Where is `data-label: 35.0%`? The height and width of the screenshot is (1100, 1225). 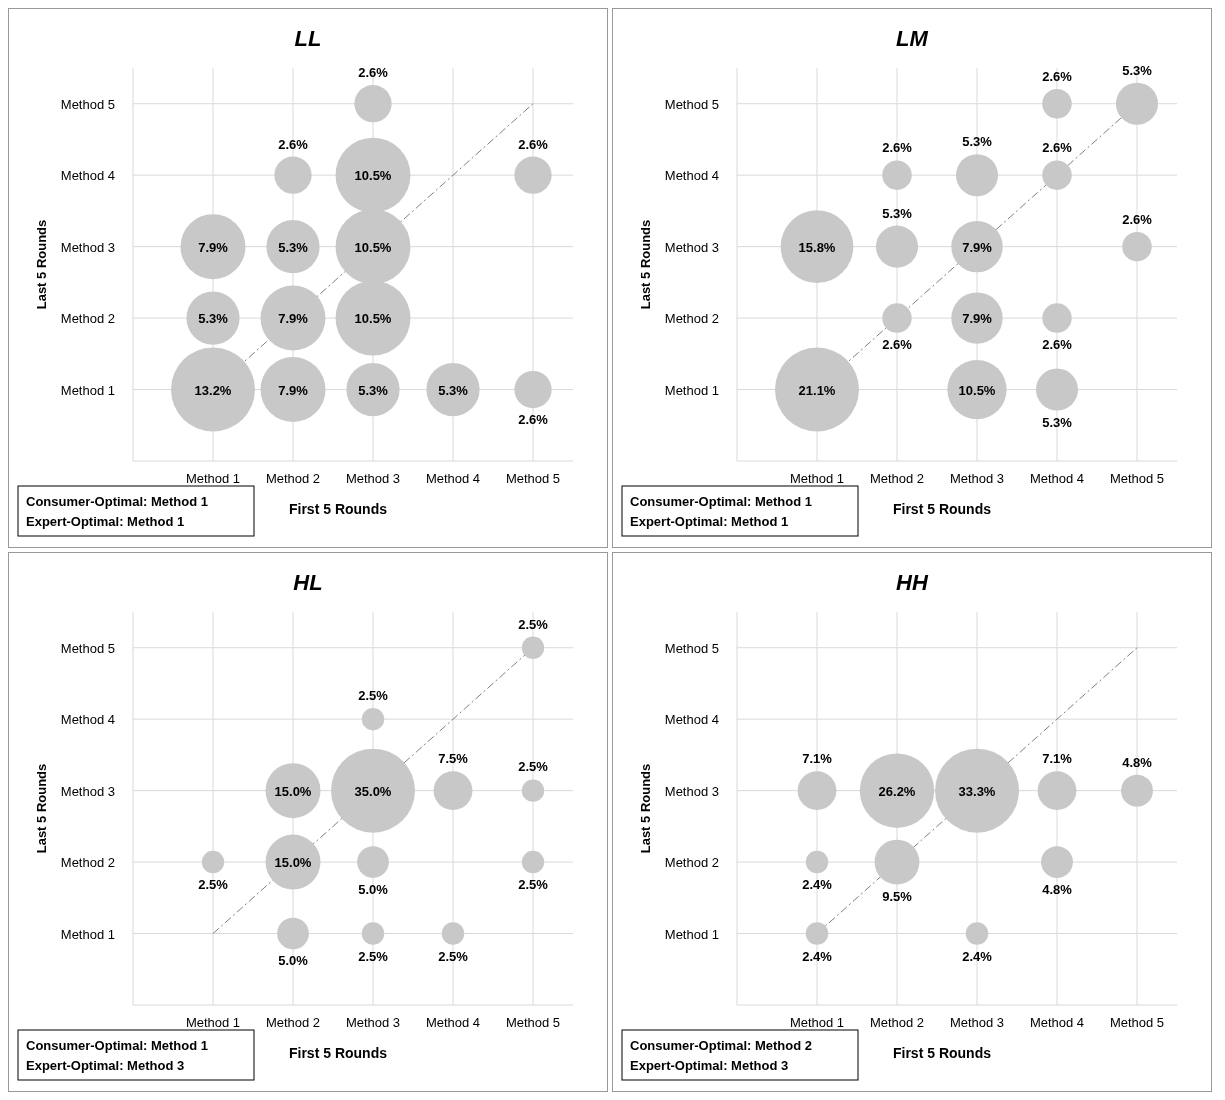
data-label: 35.0% is located at coordinates (373, 791).